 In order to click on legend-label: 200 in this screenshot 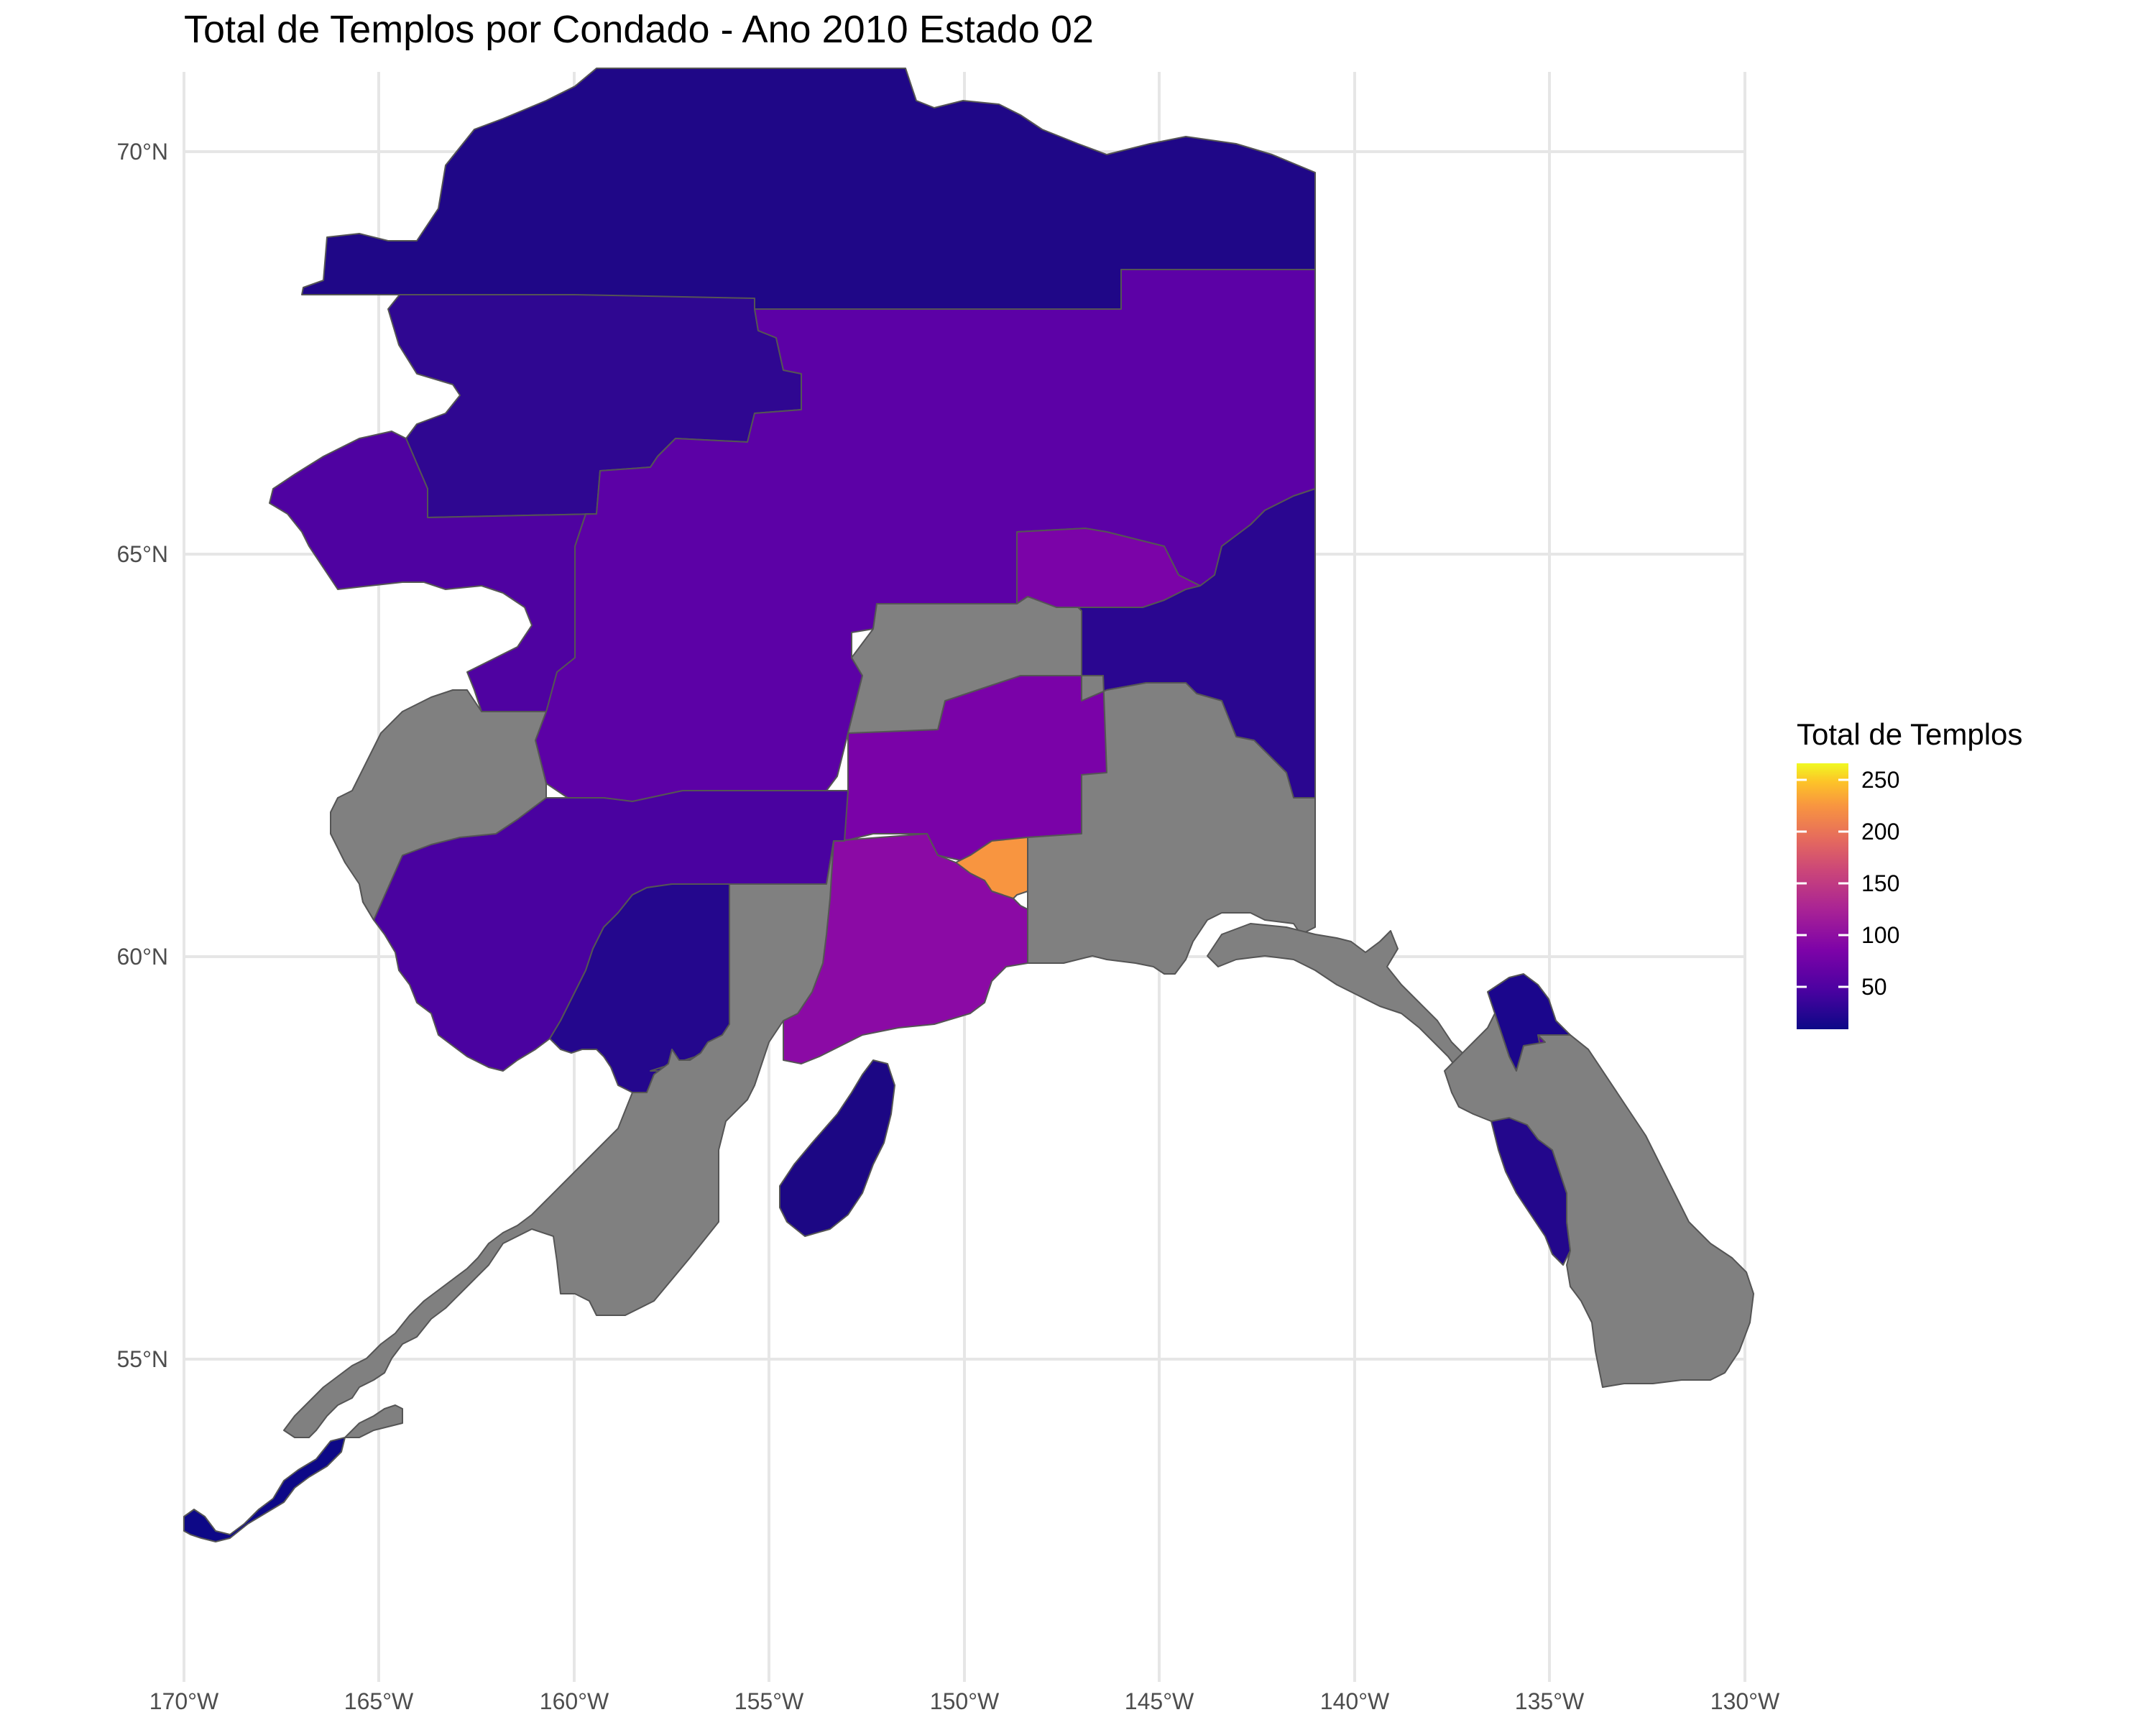, I will do `click(1880, 832)`.